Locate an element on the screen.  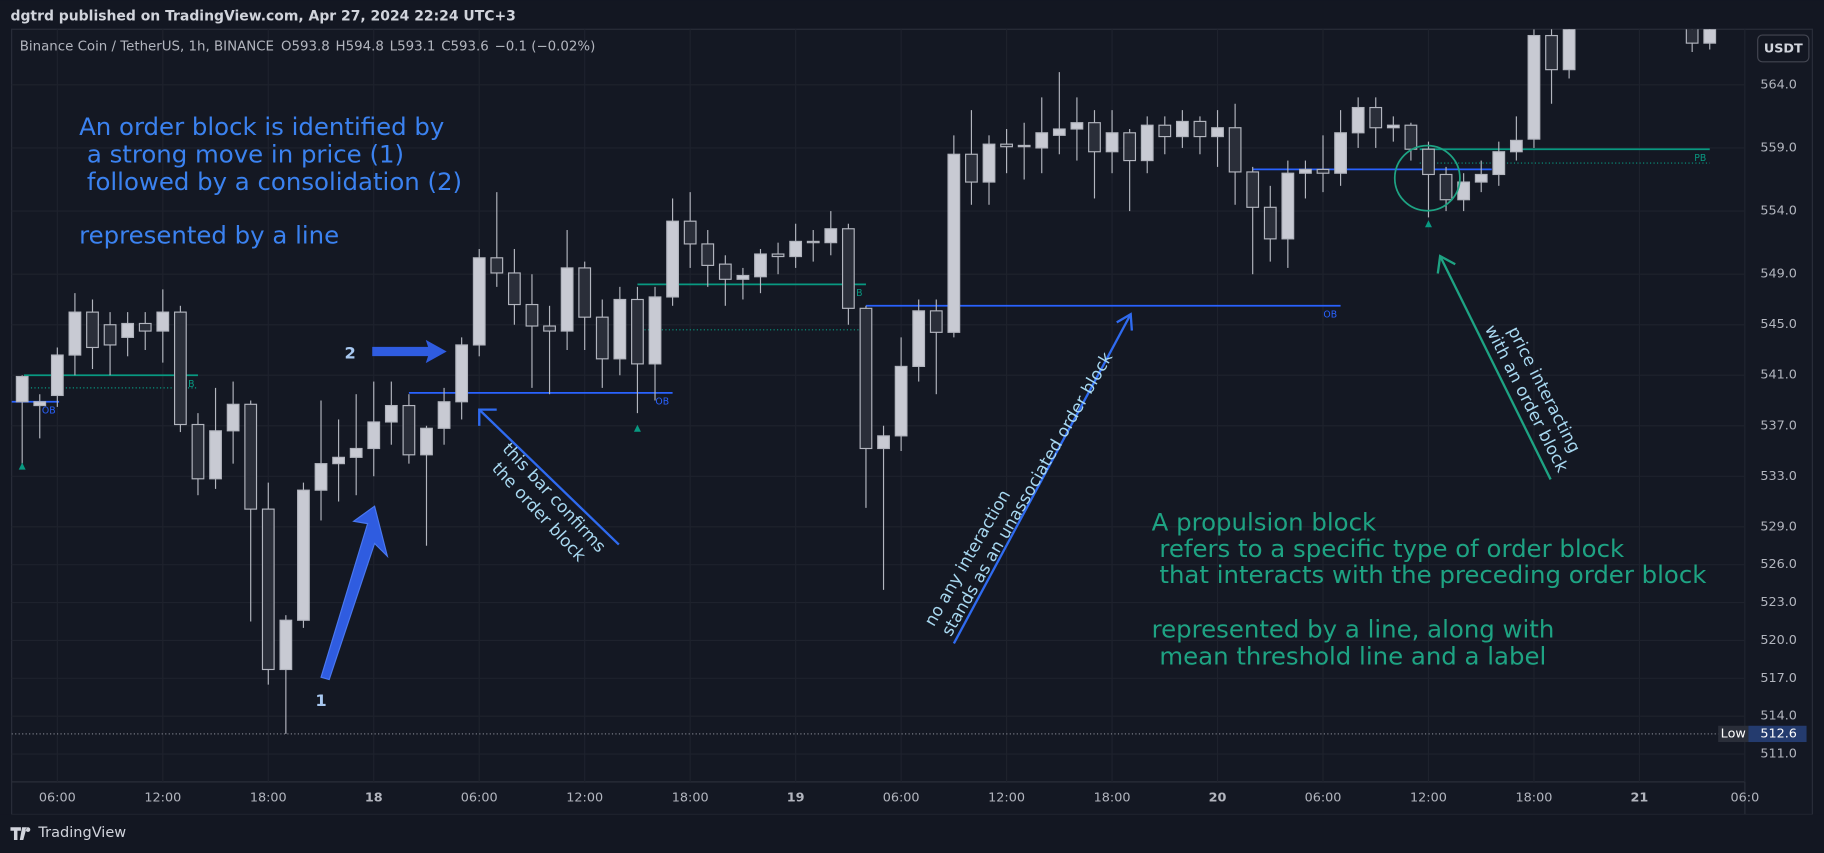
annotation-line: A propulsion block is located at coordinates (1264, 522).